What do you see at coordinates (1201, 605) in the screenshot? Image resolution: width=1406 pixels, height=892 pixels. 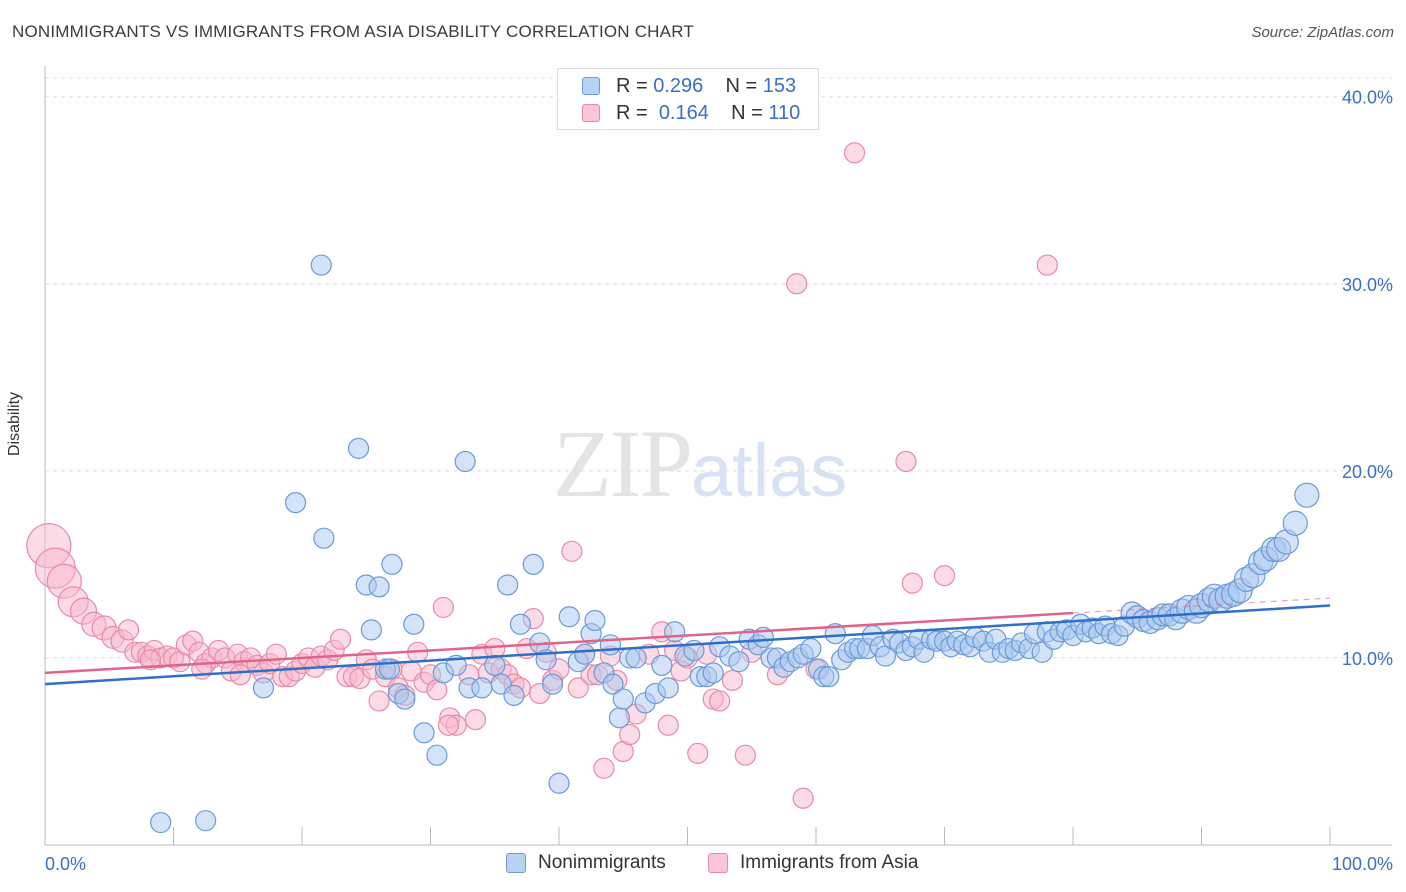 I see `trend-extension-immigrants-from-asia` at bounding box center [1201, 605].